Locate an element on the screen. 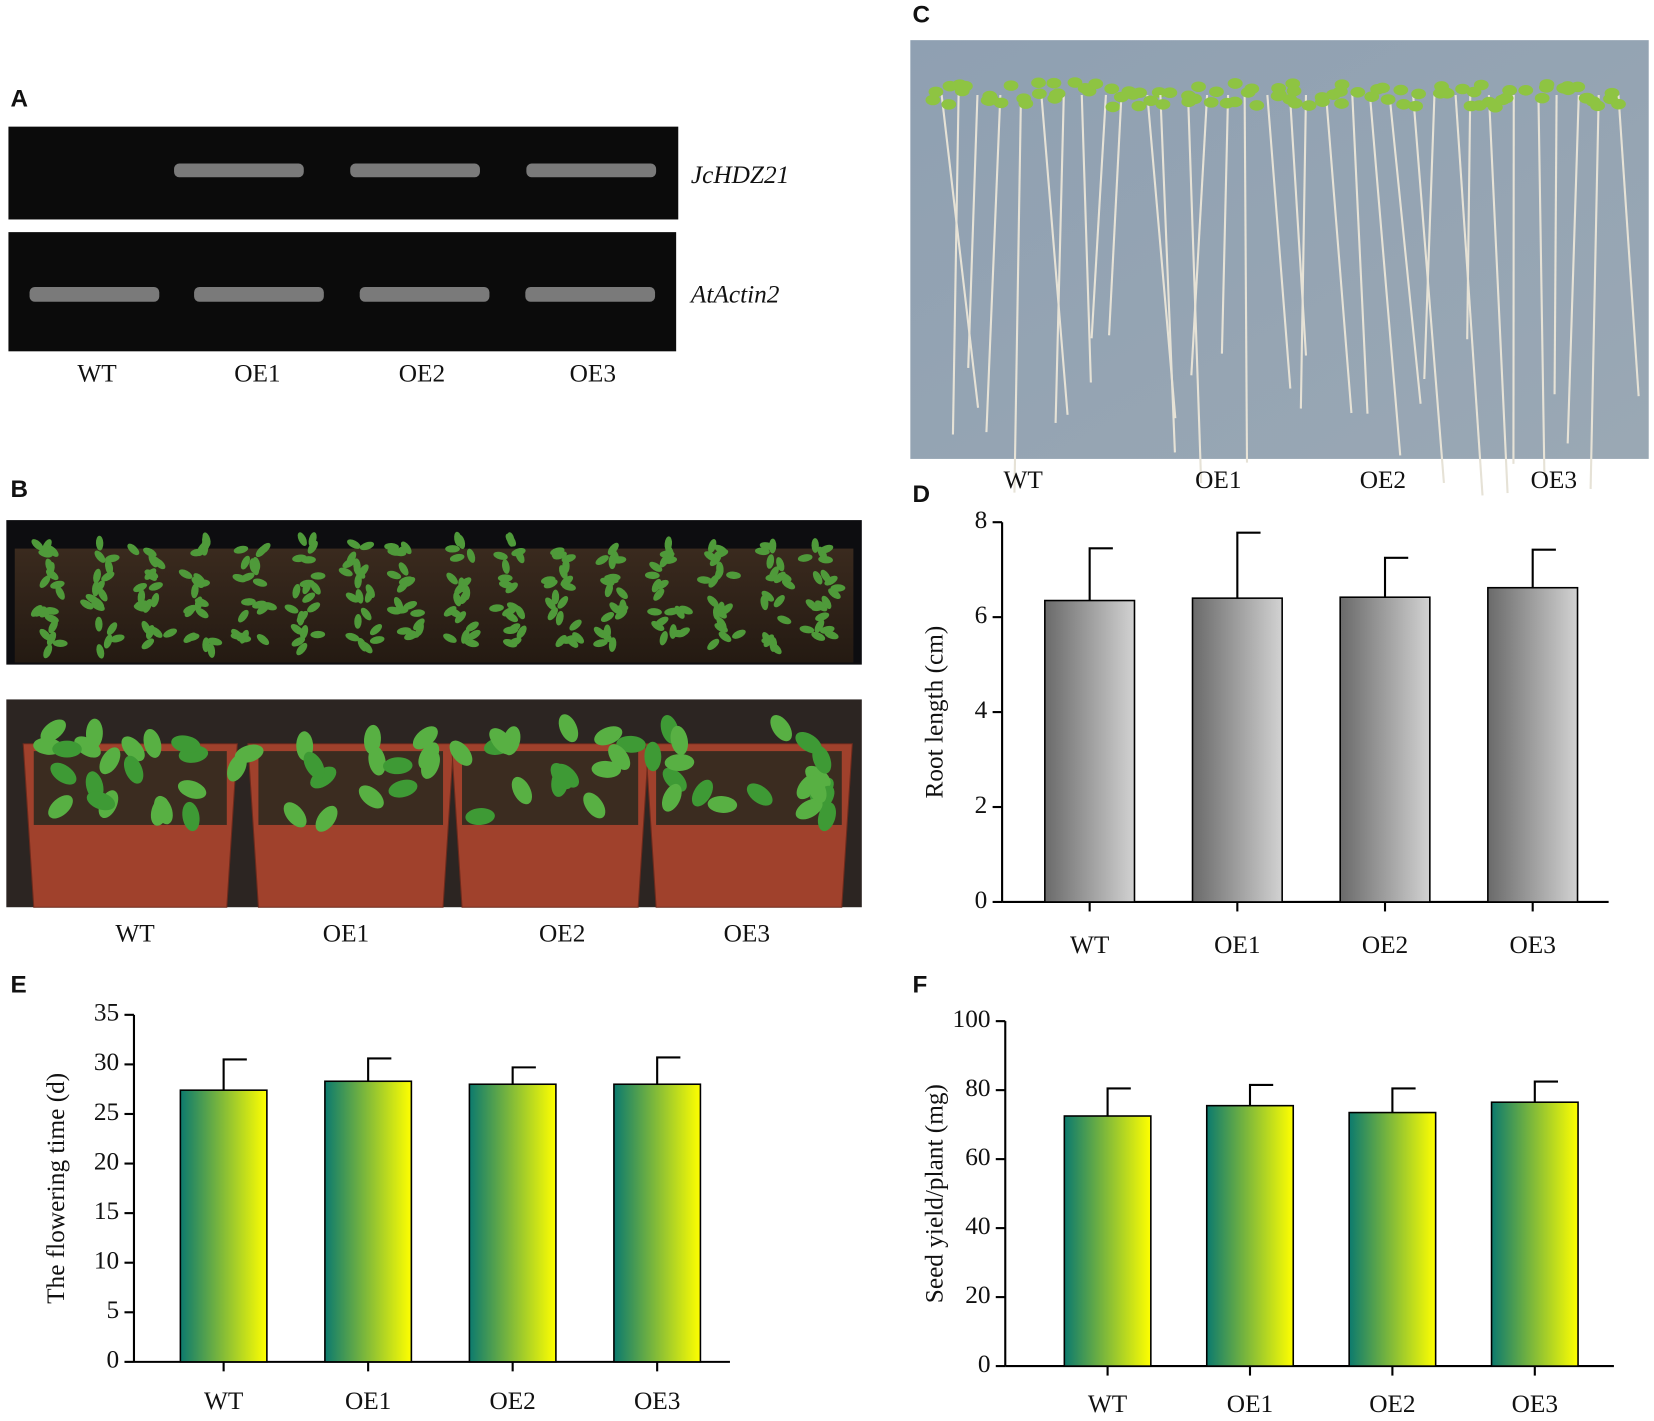  lane-label: OE2 is located at coordinates (422, 373).